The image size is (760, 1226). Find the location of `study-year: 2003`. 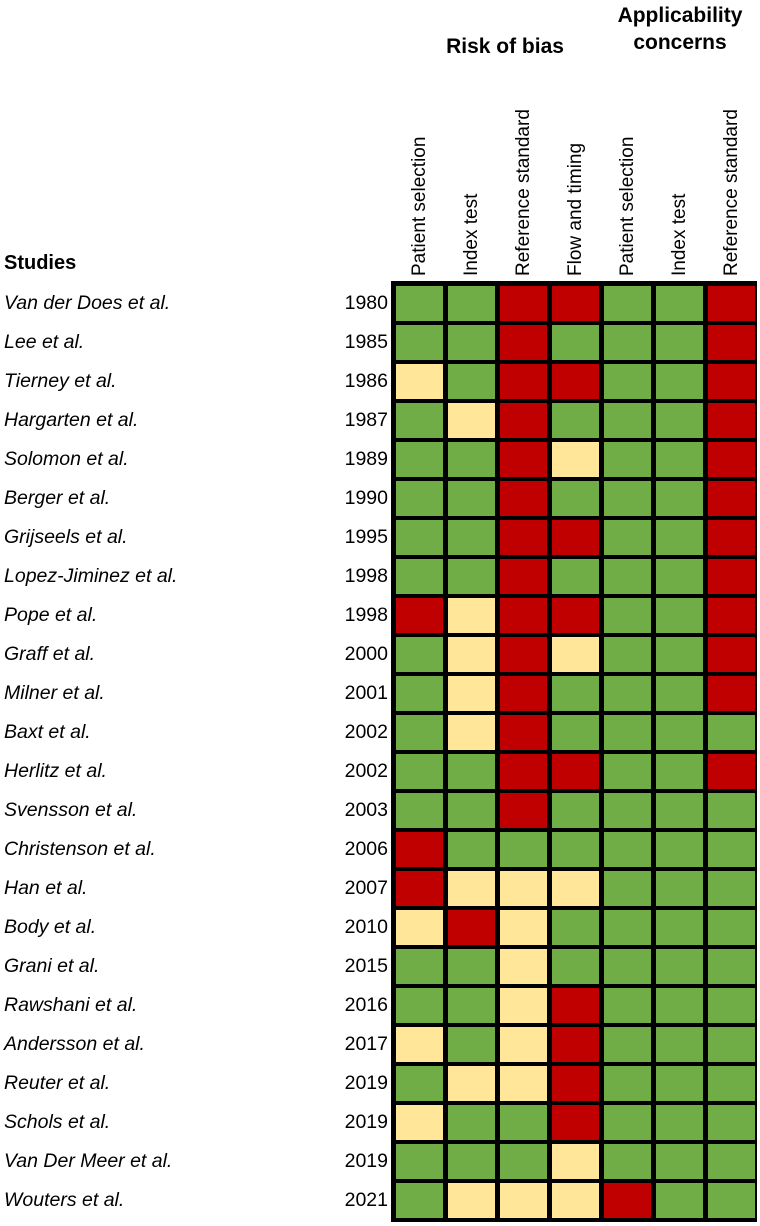

study-year: 2003 is located at coordinates (366, 810).